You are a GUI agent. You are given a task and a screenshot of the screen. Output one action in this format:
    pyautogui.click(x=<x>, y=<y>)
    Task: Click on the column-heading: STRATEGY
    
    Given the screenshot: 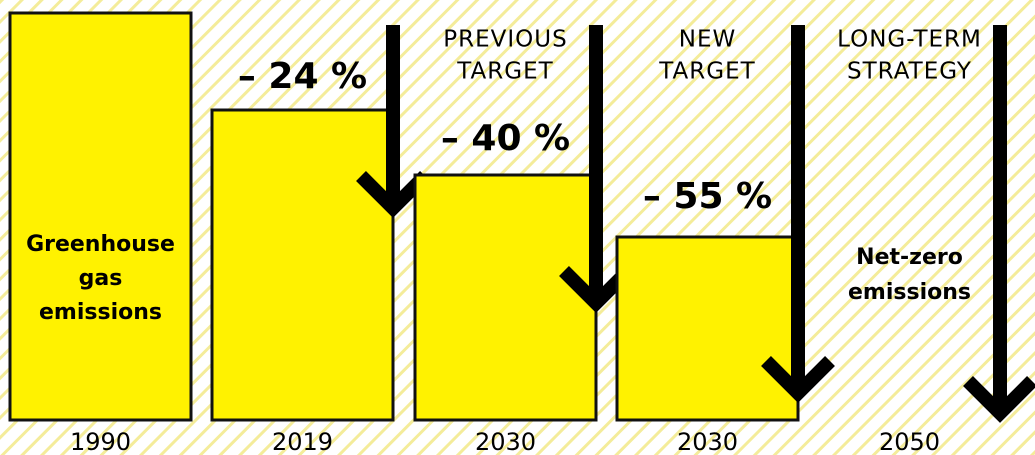 What is the action you would take?
    pyautogui.click(x=909, y=72)
    